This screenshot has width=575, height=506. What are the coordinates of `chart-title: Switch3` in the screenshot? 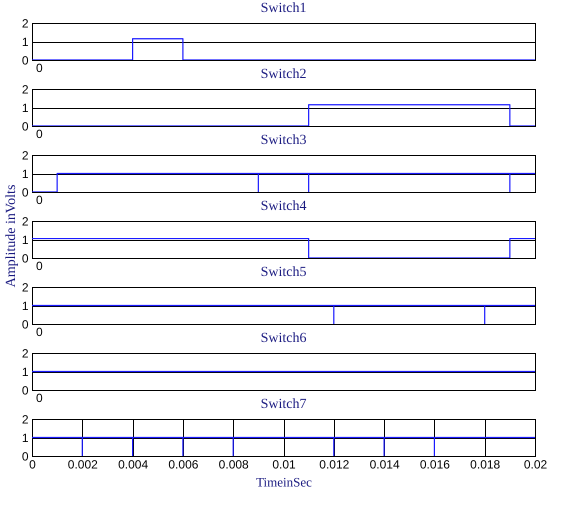 It's located at (283, 140).